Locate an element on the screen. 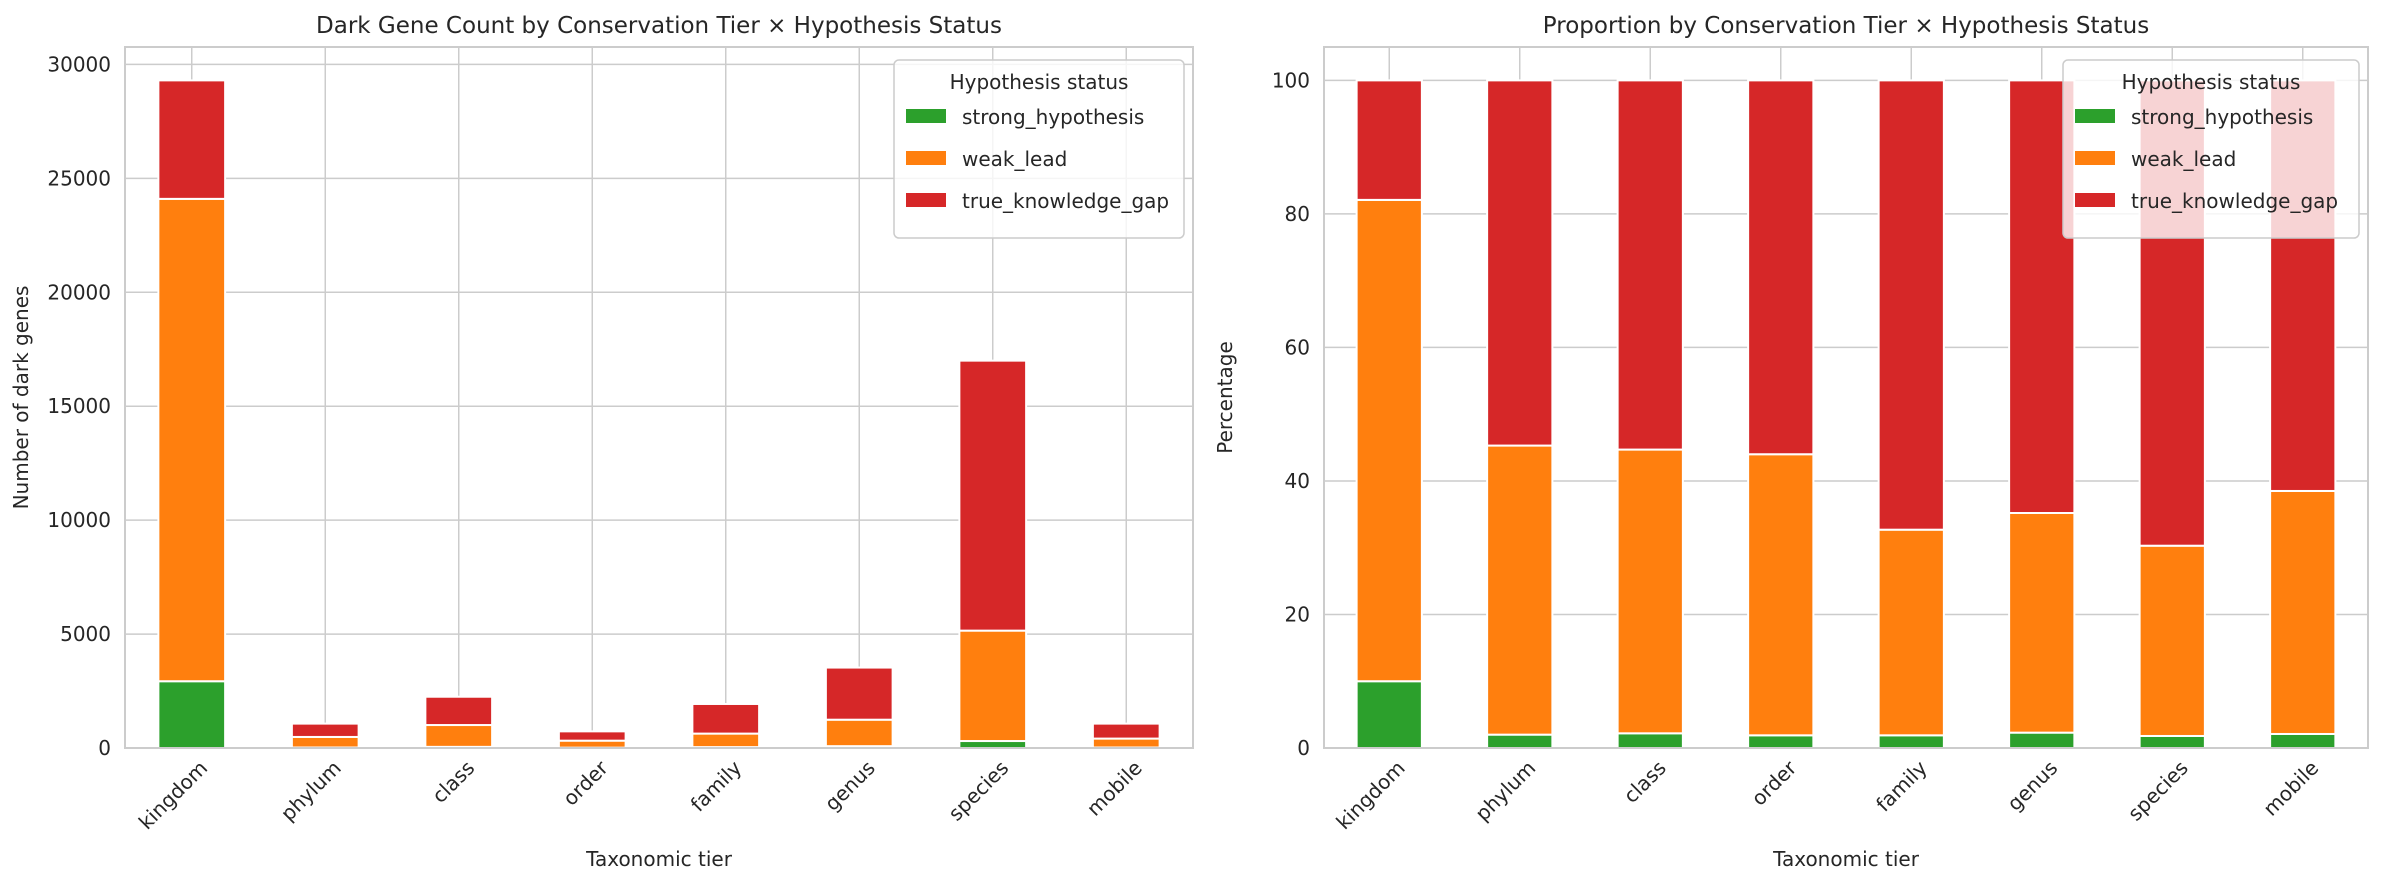 This screenshot has width=2384, height=889. y-tick-label: 25000 is located at coordinates (79, 178).